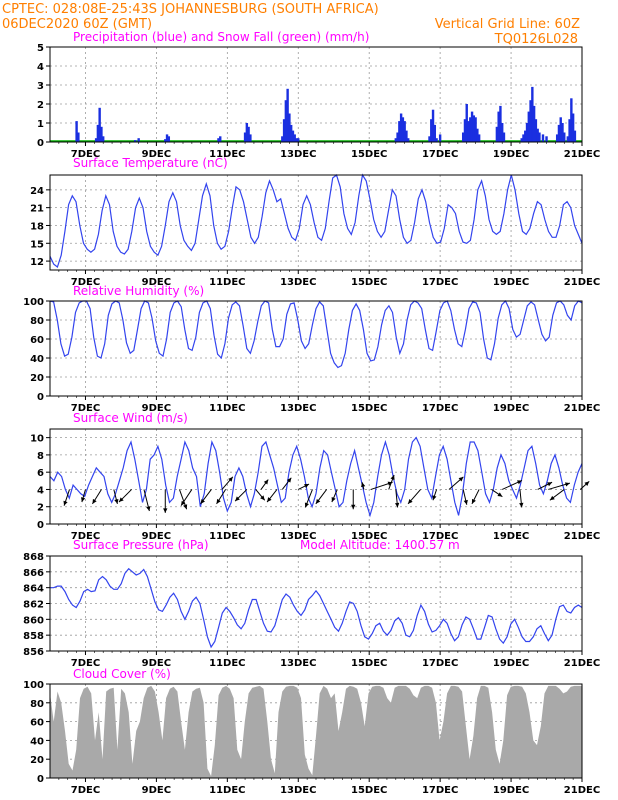 The width and height of the screenshot is (618, 800). What do you see at coordinates (40, 124) in the screenshot?
I see `y-tick-label: 1` at bounding box center [40, 124].